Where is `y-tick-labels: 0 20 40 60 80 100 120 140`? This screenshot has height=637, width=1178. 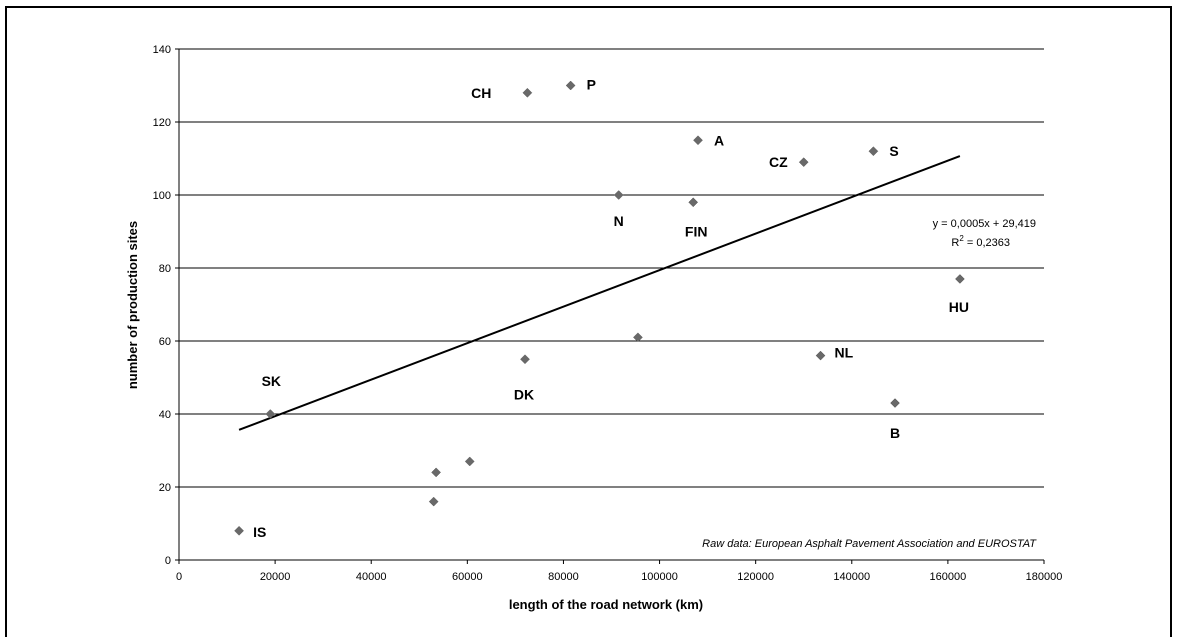 y-tick-labels: 0 20 40 60 80 100 120 140 is located at coordinates (166, 305).